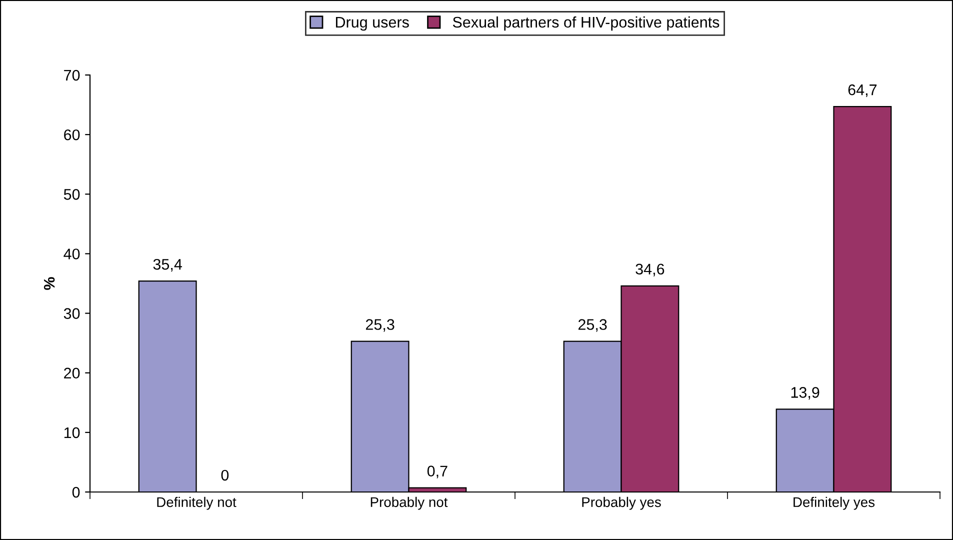 The width and height of the screenshot is (953, 540). I want to click on y-tick-label: 60, so click(72, 134).